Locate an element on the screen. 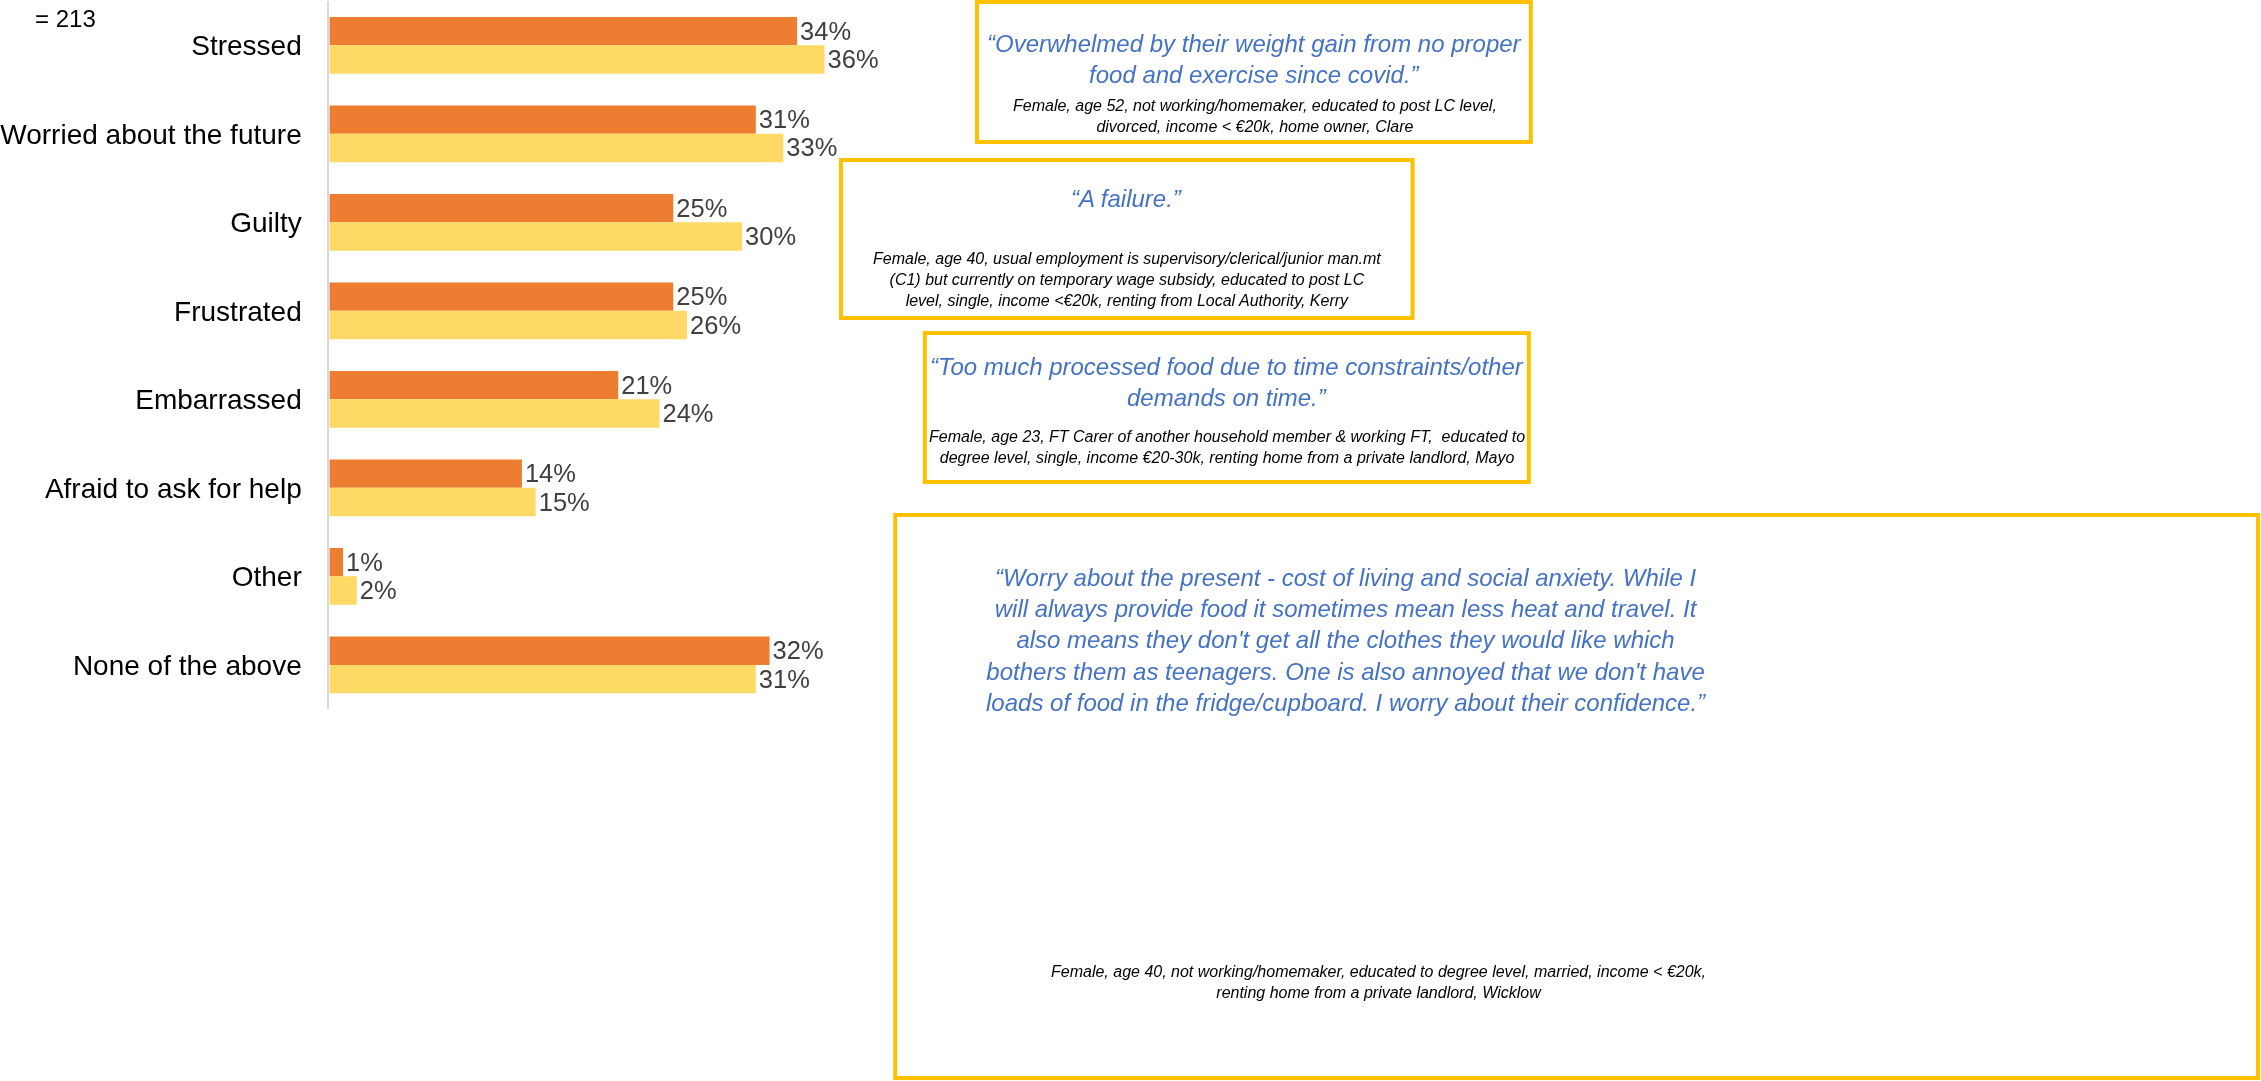  data-label: 21% is located at coordinates (647, 384).